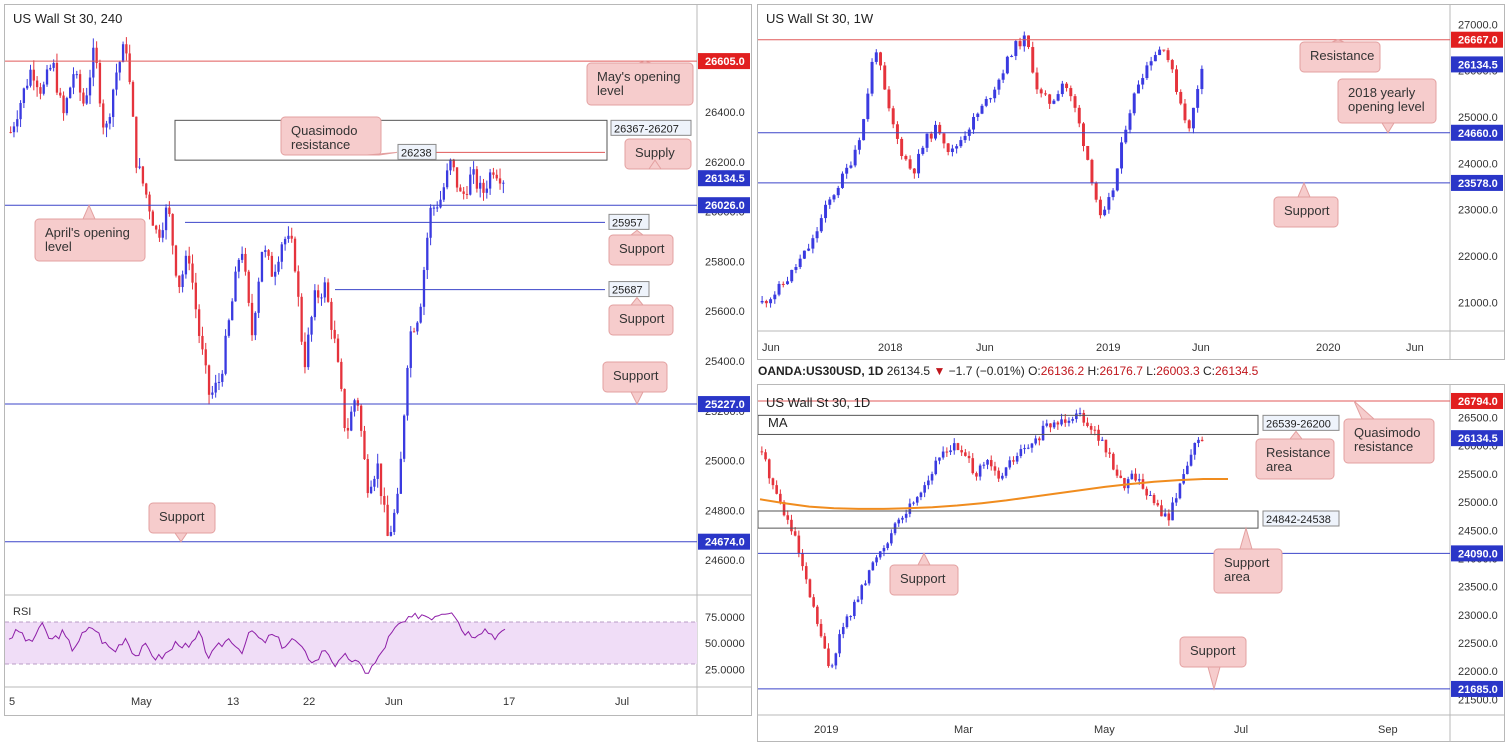 This screenshot has width=1509, height=748. What do you see at coordinates (1478, 690) in the screenshot?
I see `price-tag-label: 21685.0` at bounding box center [1478, 690].